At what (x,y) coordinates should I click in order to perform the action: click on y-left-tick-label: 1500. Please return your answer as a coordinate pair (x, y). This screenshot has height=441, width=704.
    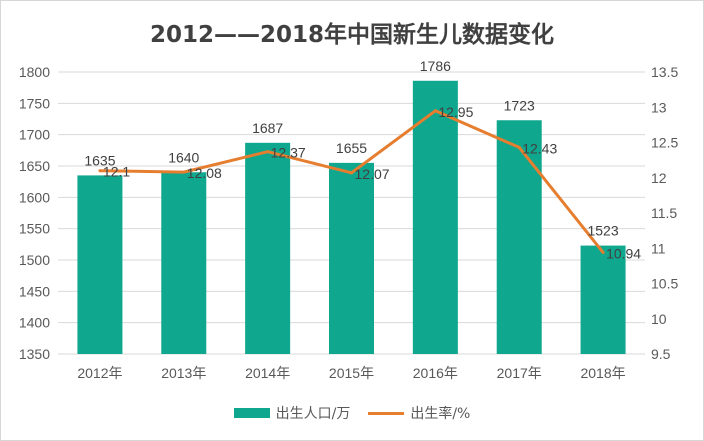
    Looking at the image, I should click on (34, 260).